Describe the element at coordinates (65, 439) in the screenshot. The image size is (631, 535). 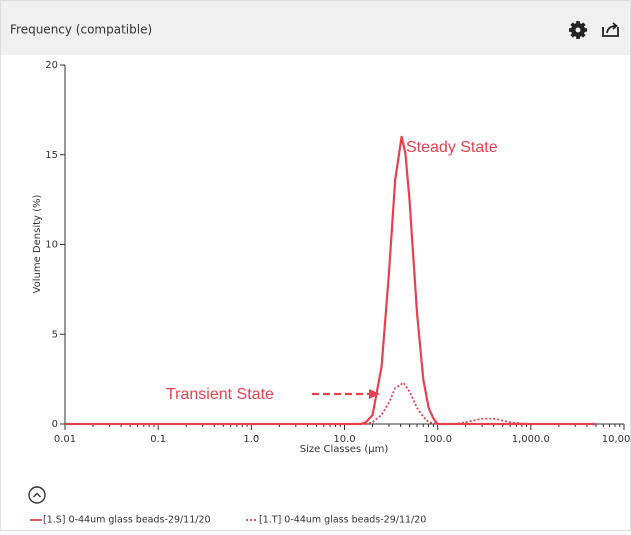
I see `x-tick-label: 0.01` at that location.